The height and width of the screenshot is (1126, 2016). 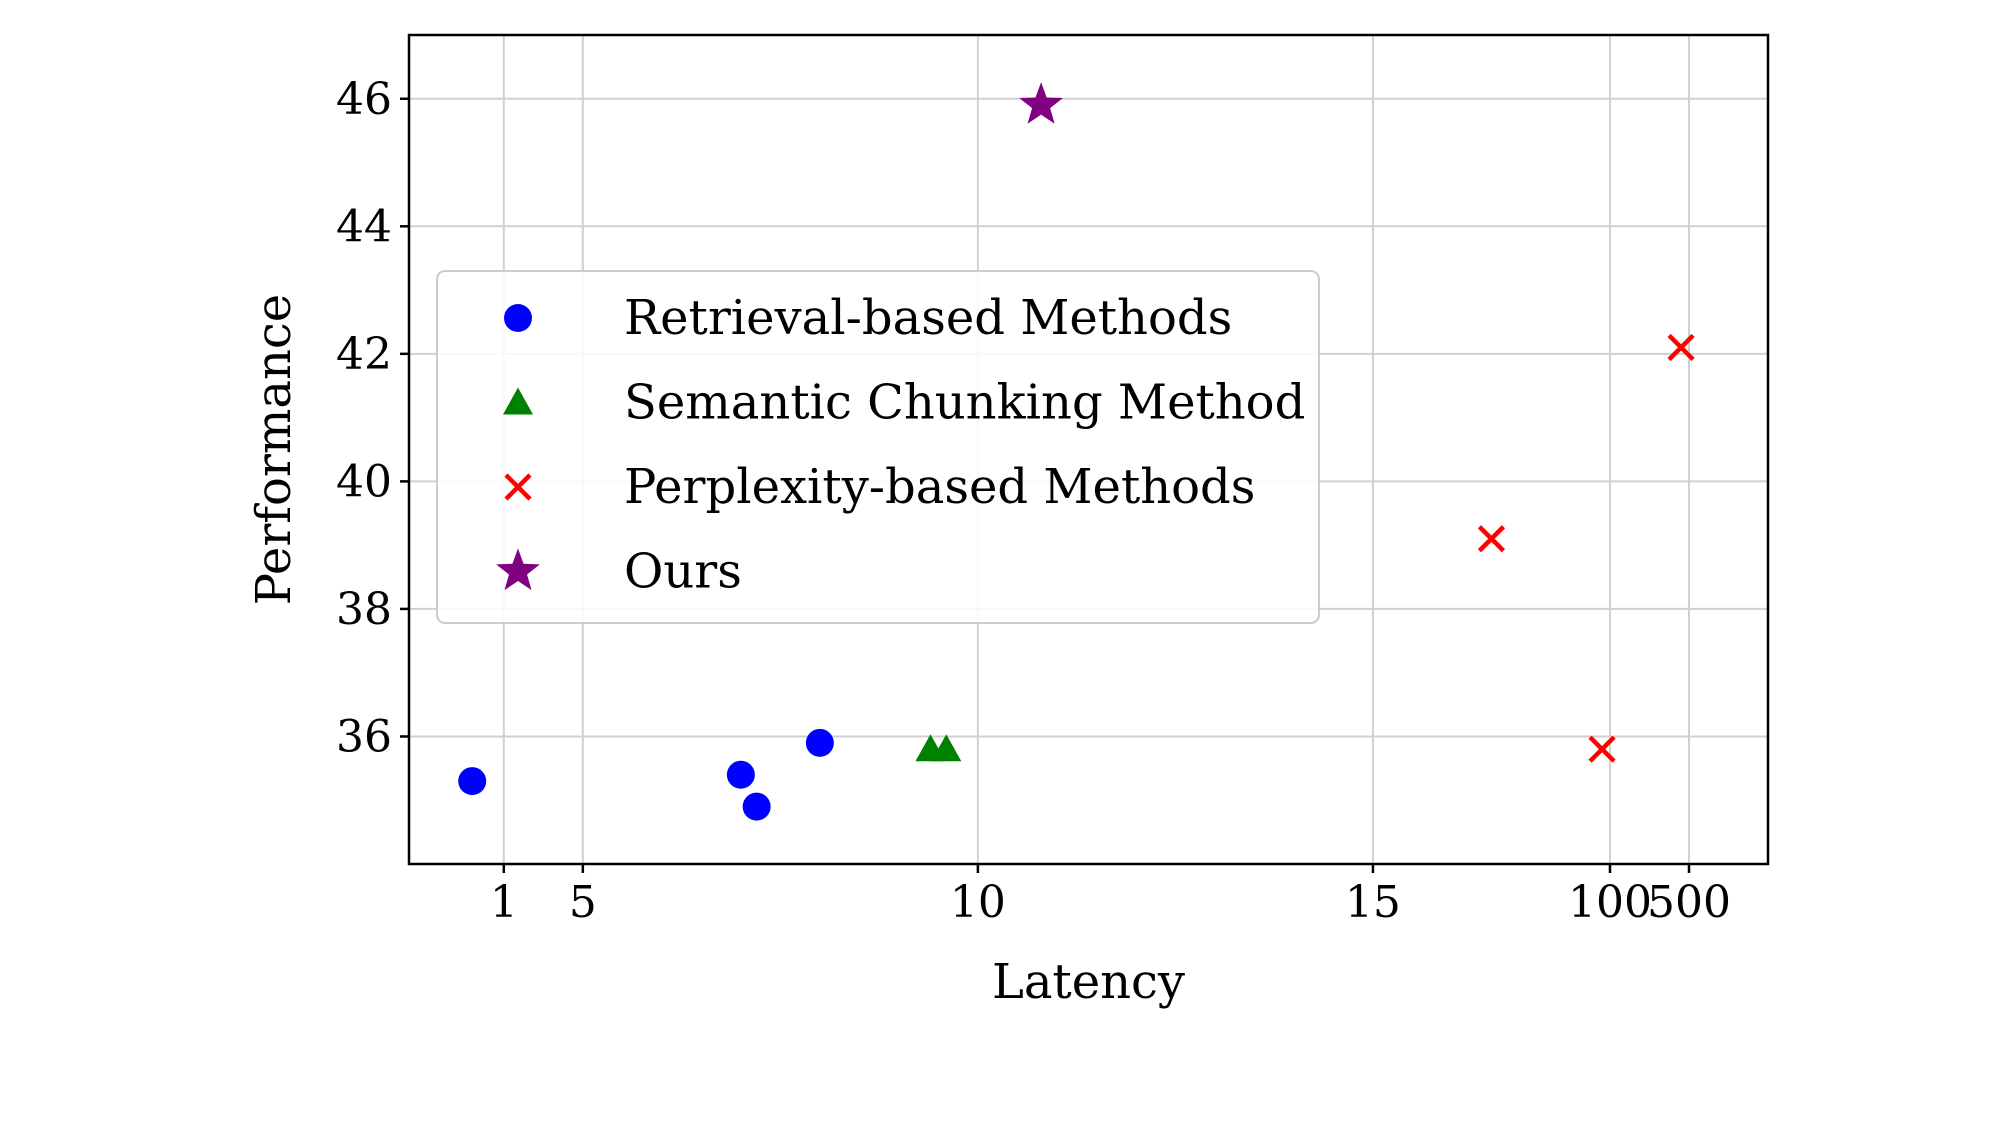 I want to click on y-tick-label: 38, so click(x=364, y=609).